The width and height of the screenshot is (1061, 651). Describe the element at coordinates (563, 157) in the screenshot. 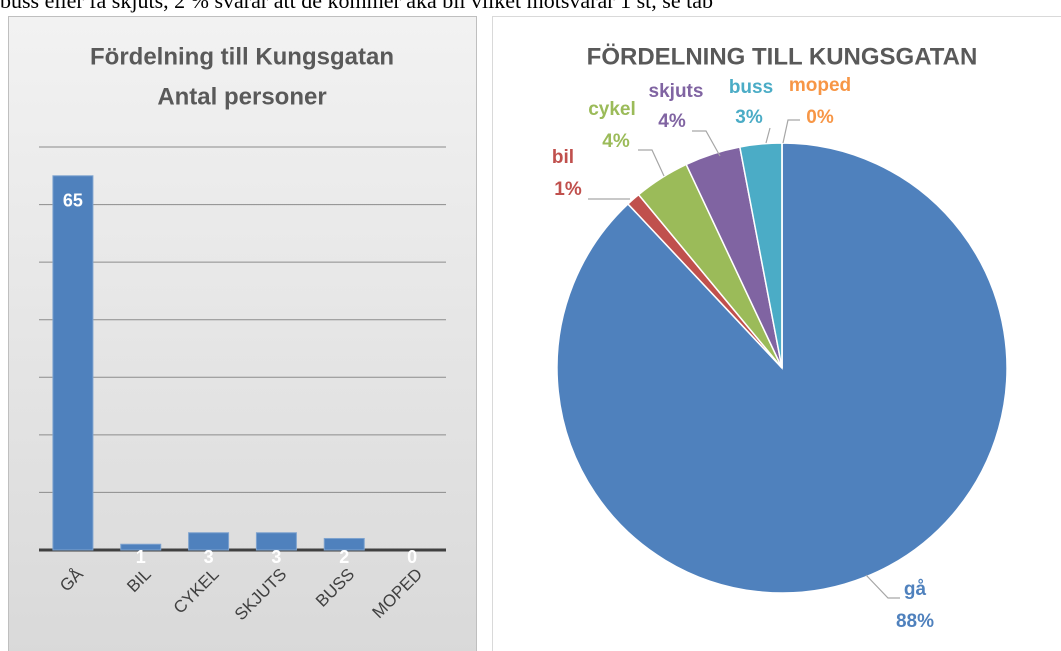

I see `slice-name: bil` at that location.